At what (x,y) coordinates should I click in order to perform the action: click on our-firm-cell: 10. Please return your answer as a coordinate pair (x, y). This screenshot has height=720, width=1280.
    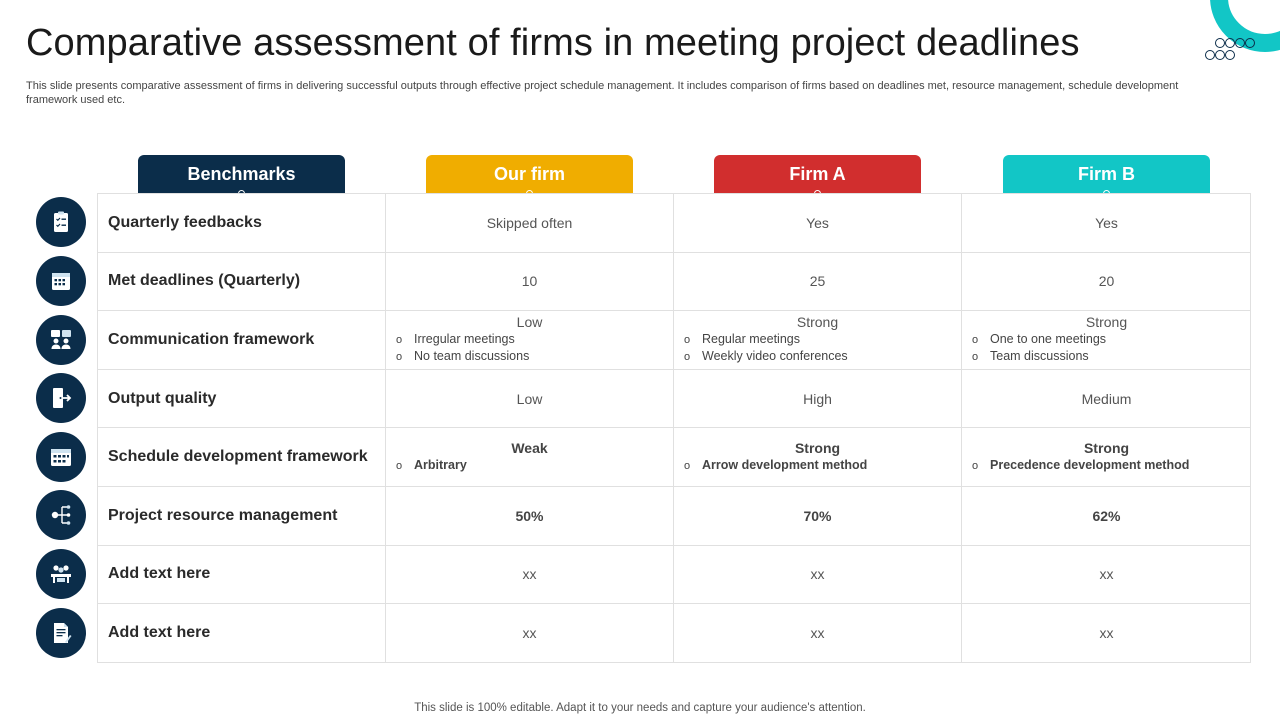
    Looking at the image, I should click on (530, 281).